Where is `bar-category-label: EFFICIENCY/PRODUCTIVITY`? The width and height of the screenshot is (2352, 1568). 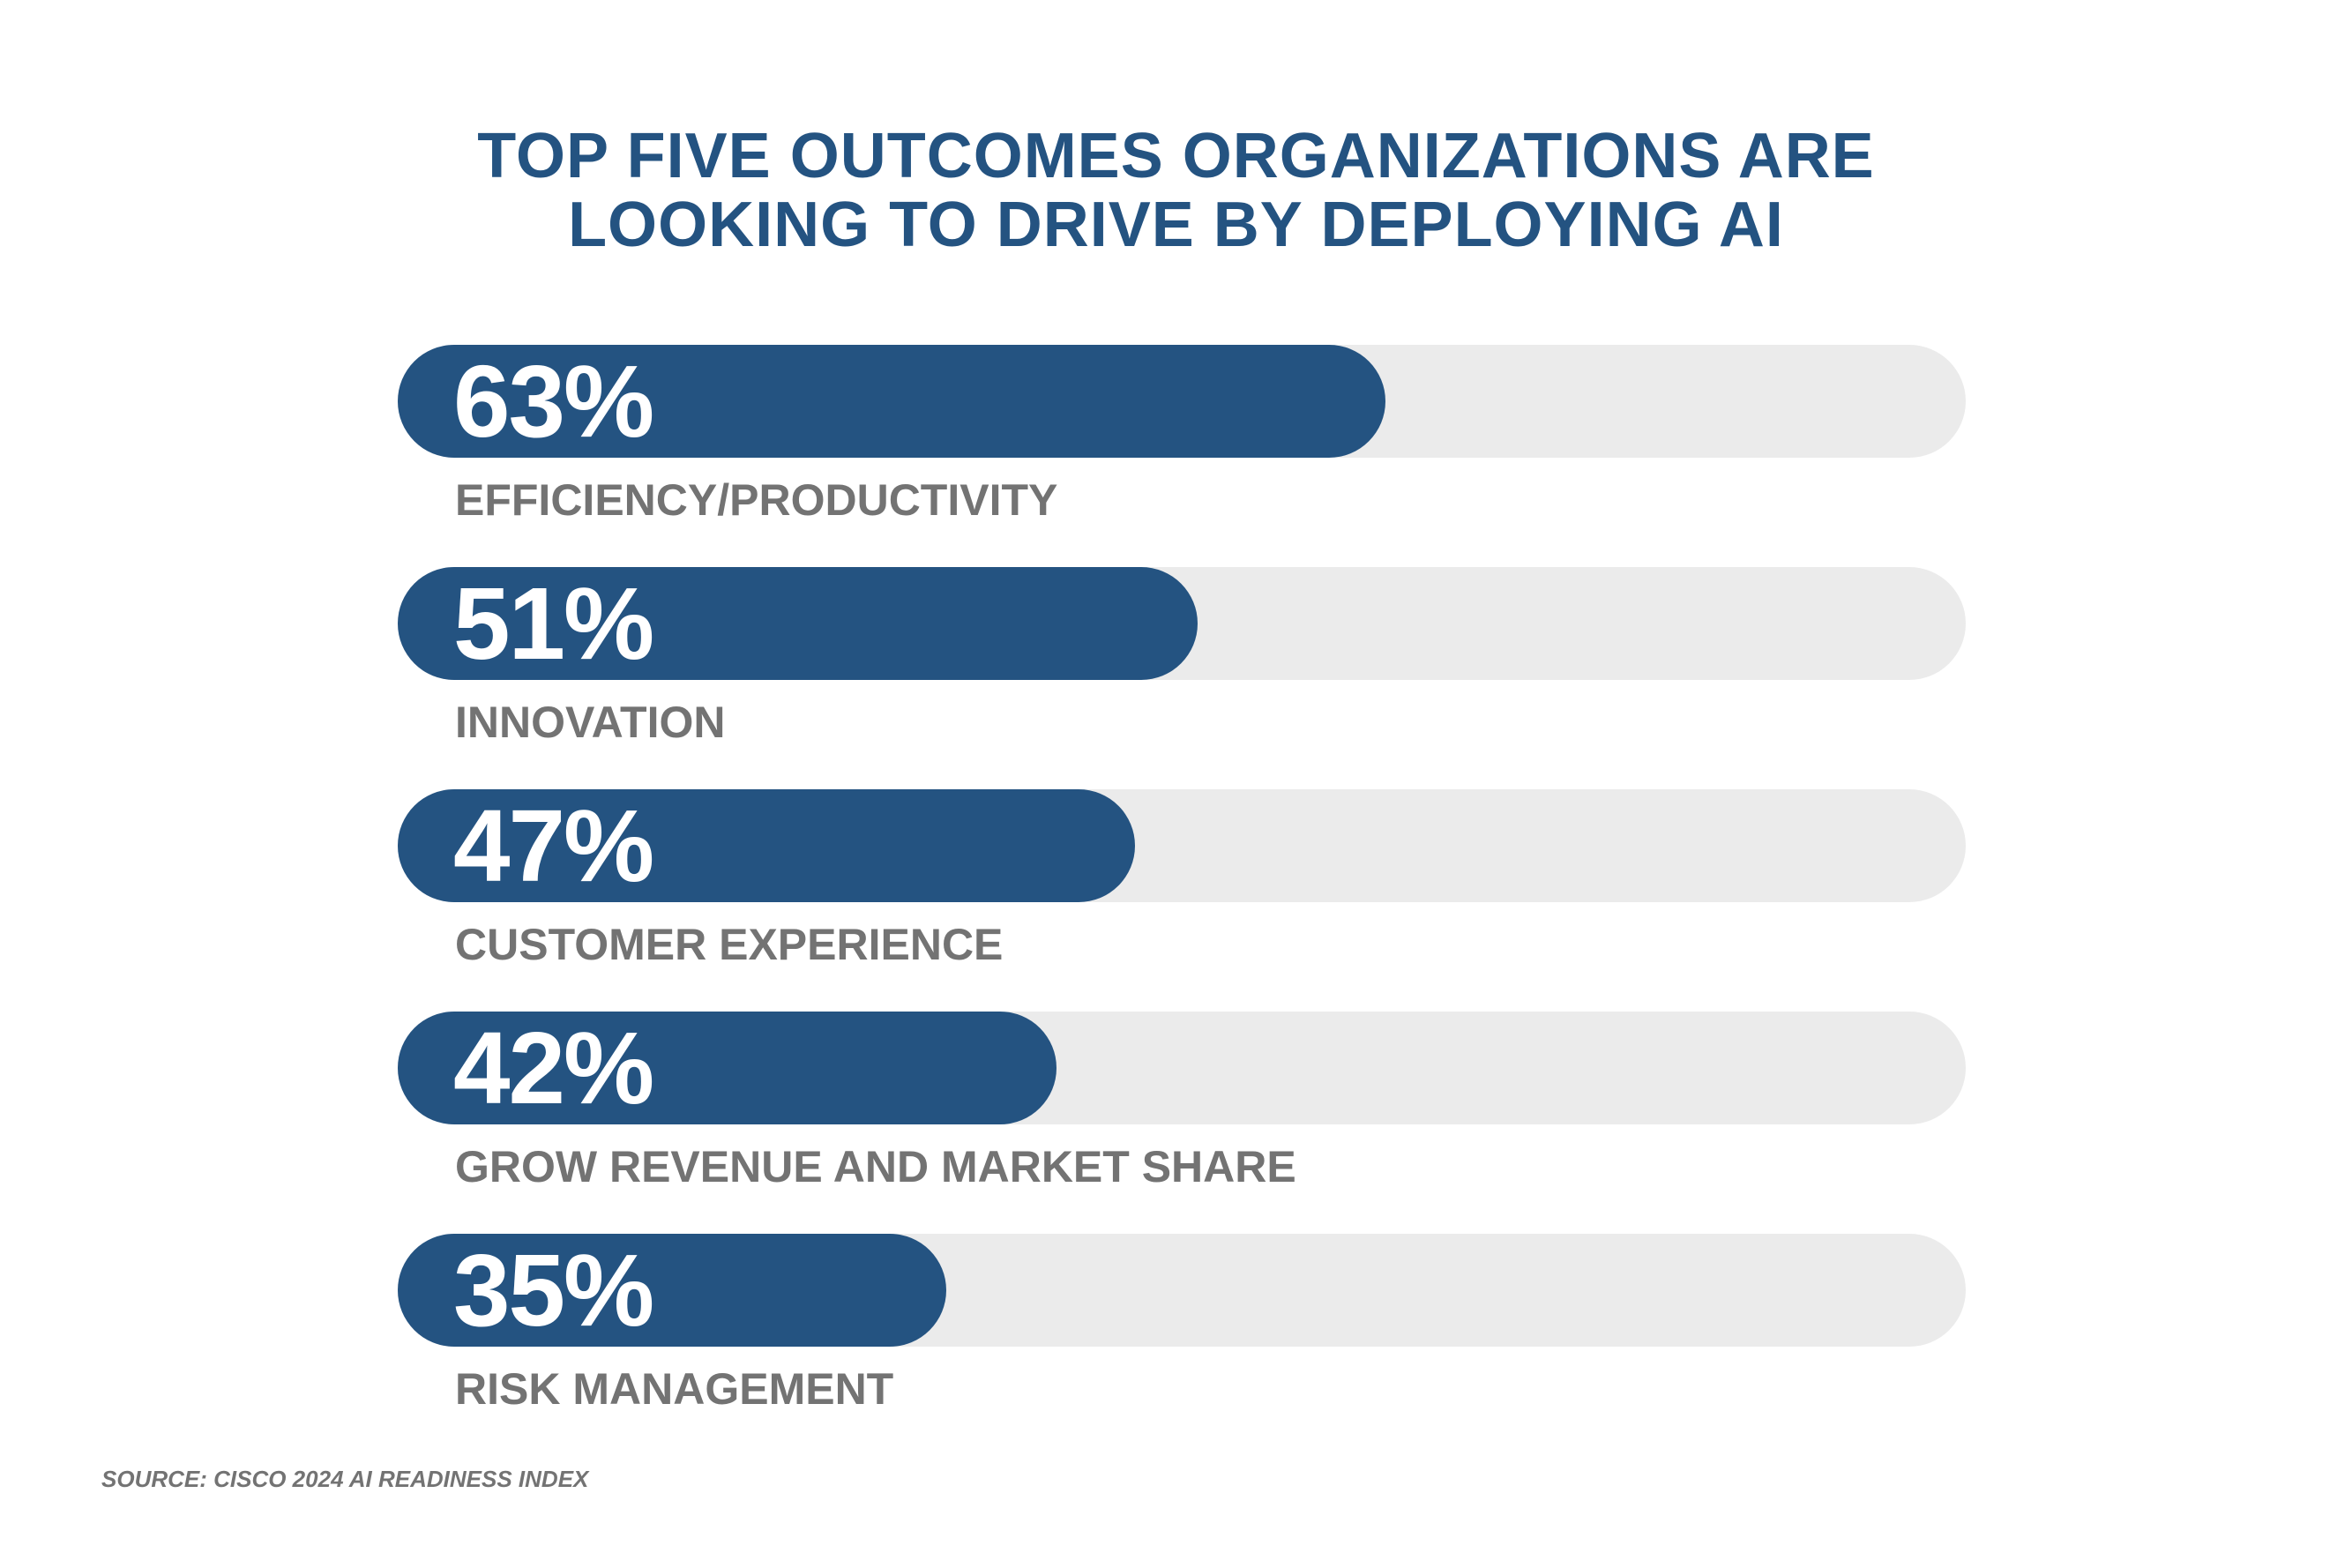
bar-category-label: EFFICIENCY/PRODUCTIVITY is located at coordinates (756, 500).